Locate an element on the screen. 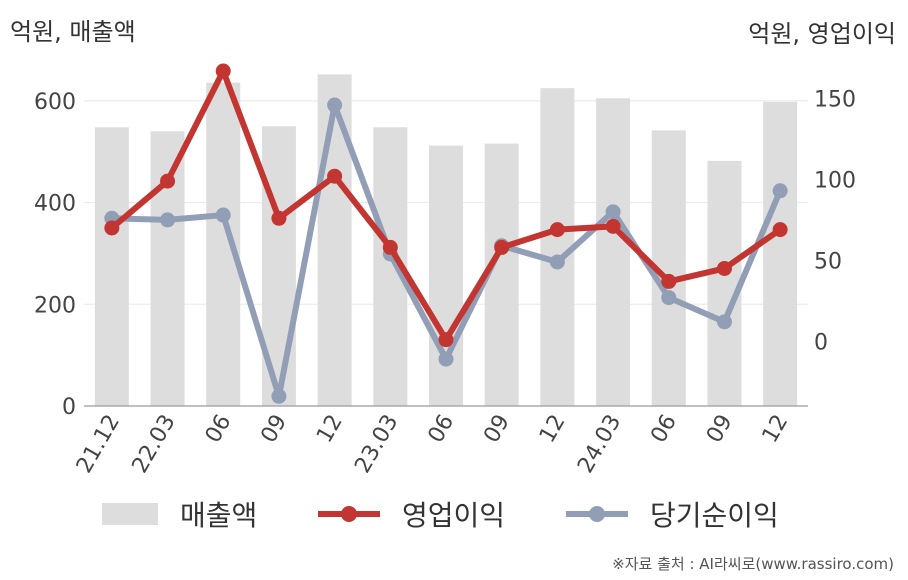  y-left-tick-label: 400 is located at coordinates (55, 204).